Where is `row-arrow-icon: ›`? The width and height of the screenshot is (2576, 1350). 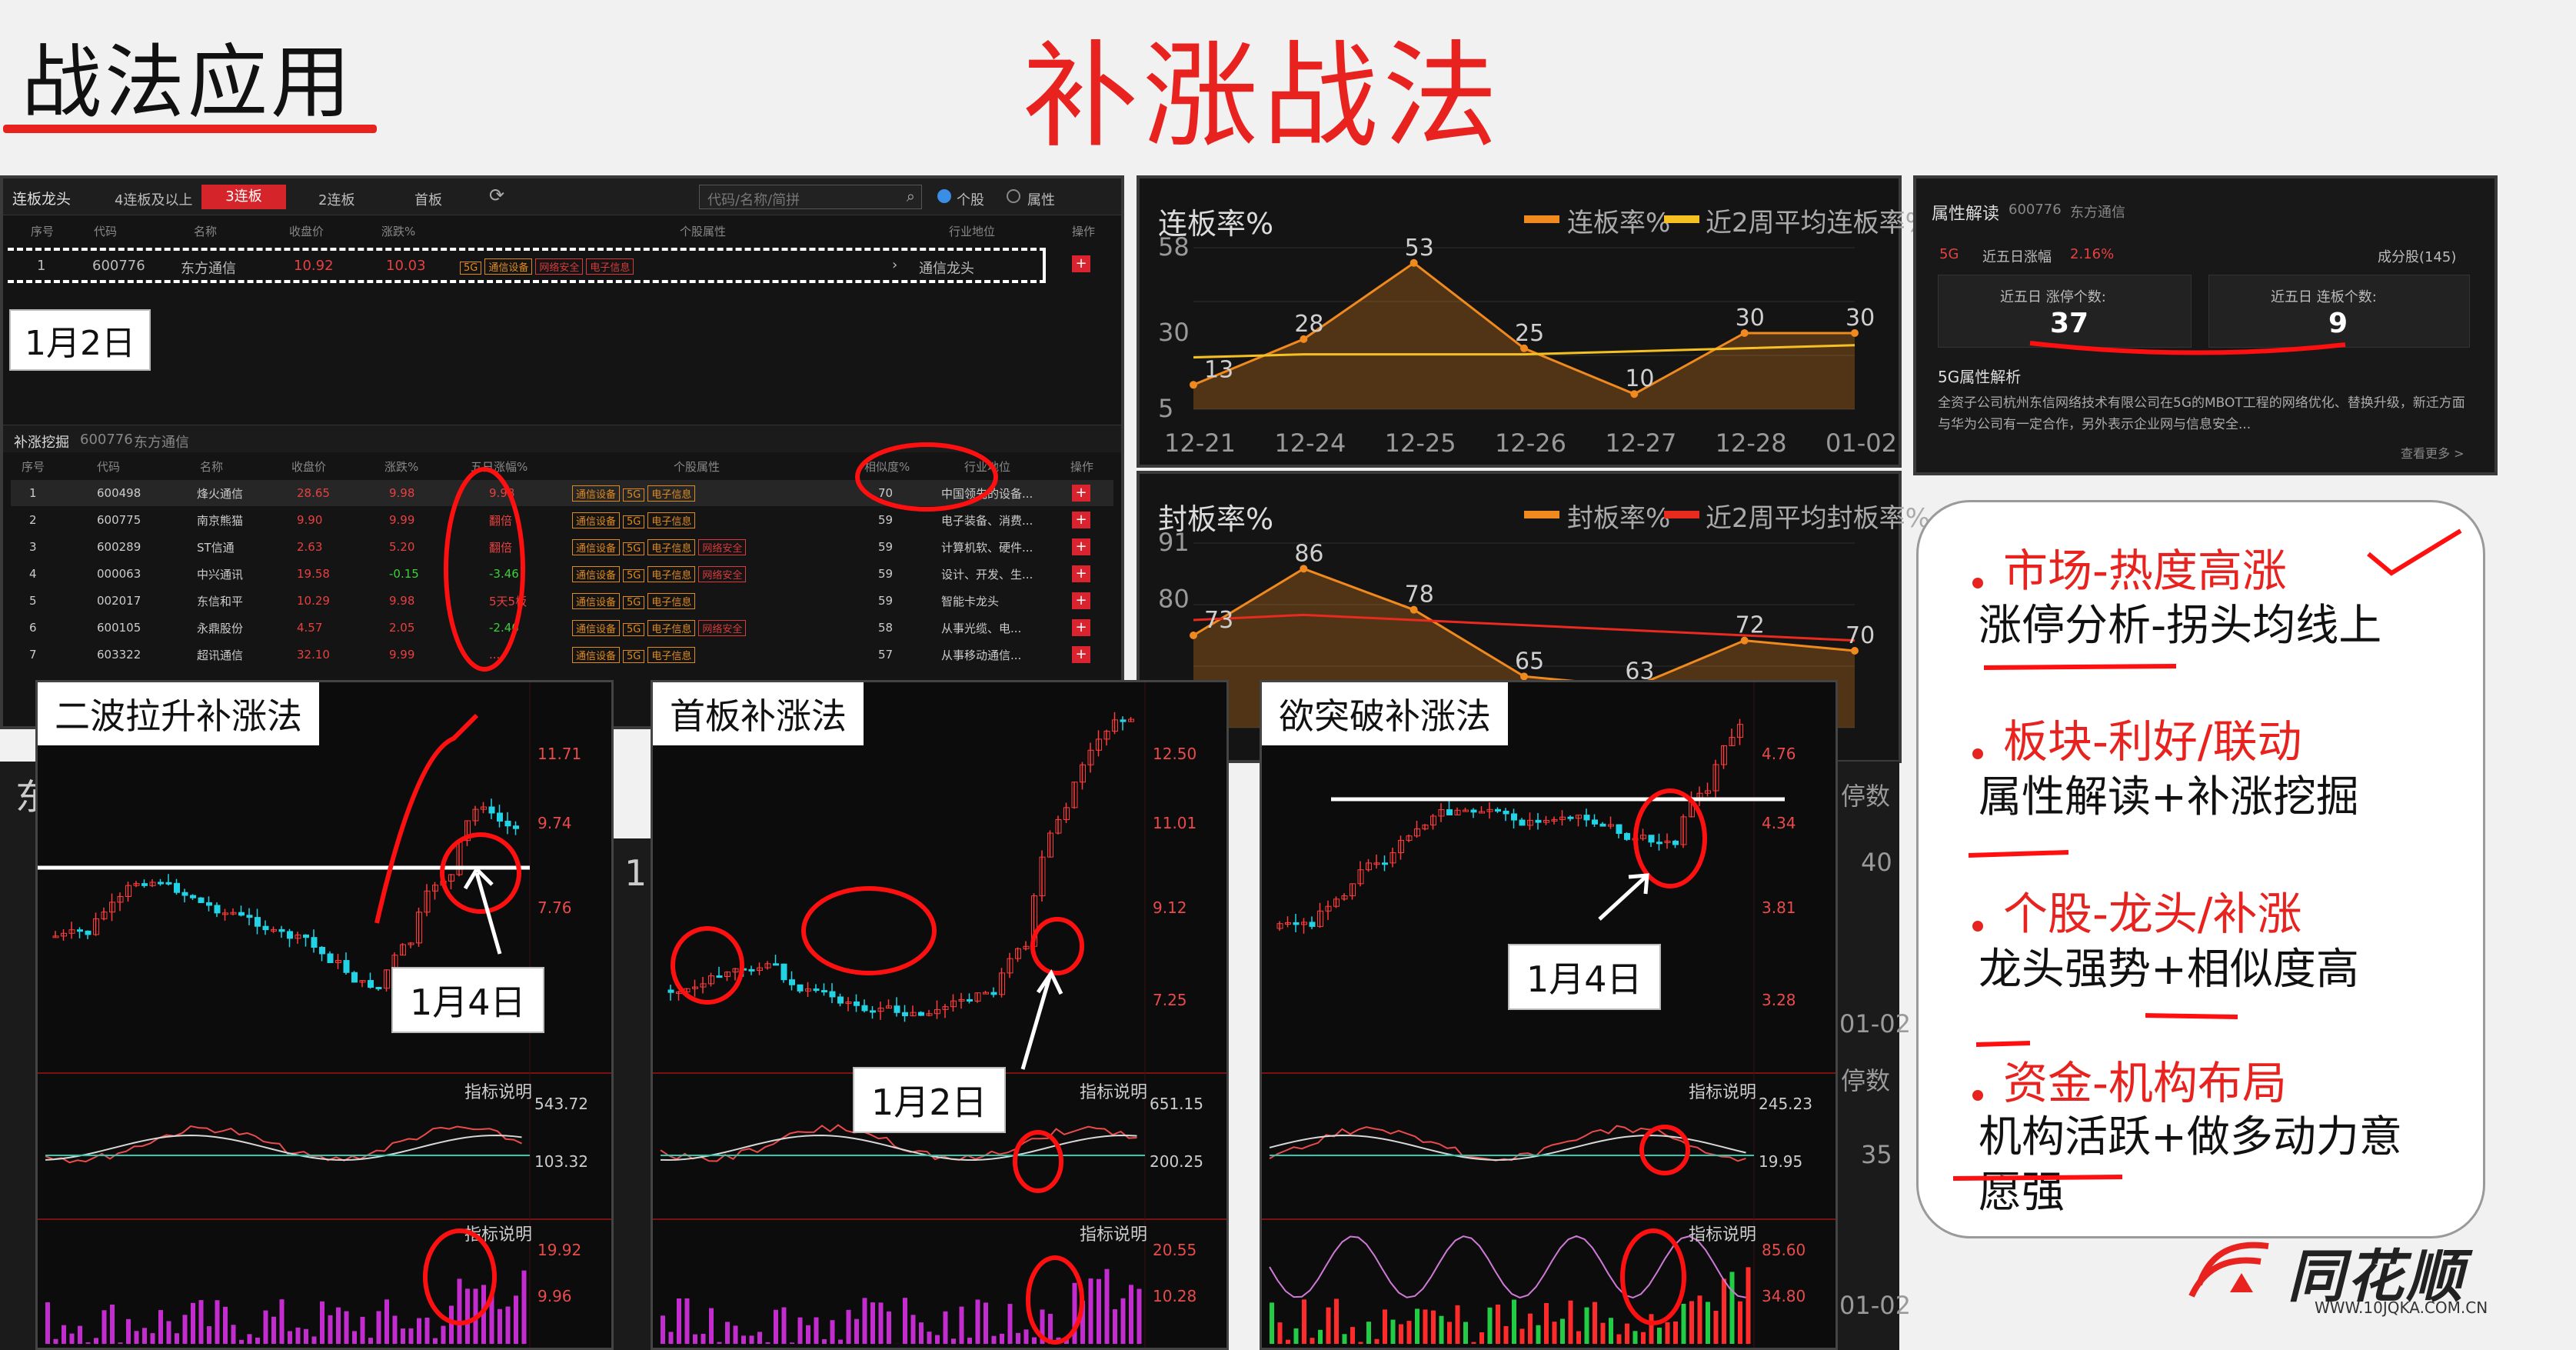 row-arrow-icon: › is located at coordinates (895, 265).